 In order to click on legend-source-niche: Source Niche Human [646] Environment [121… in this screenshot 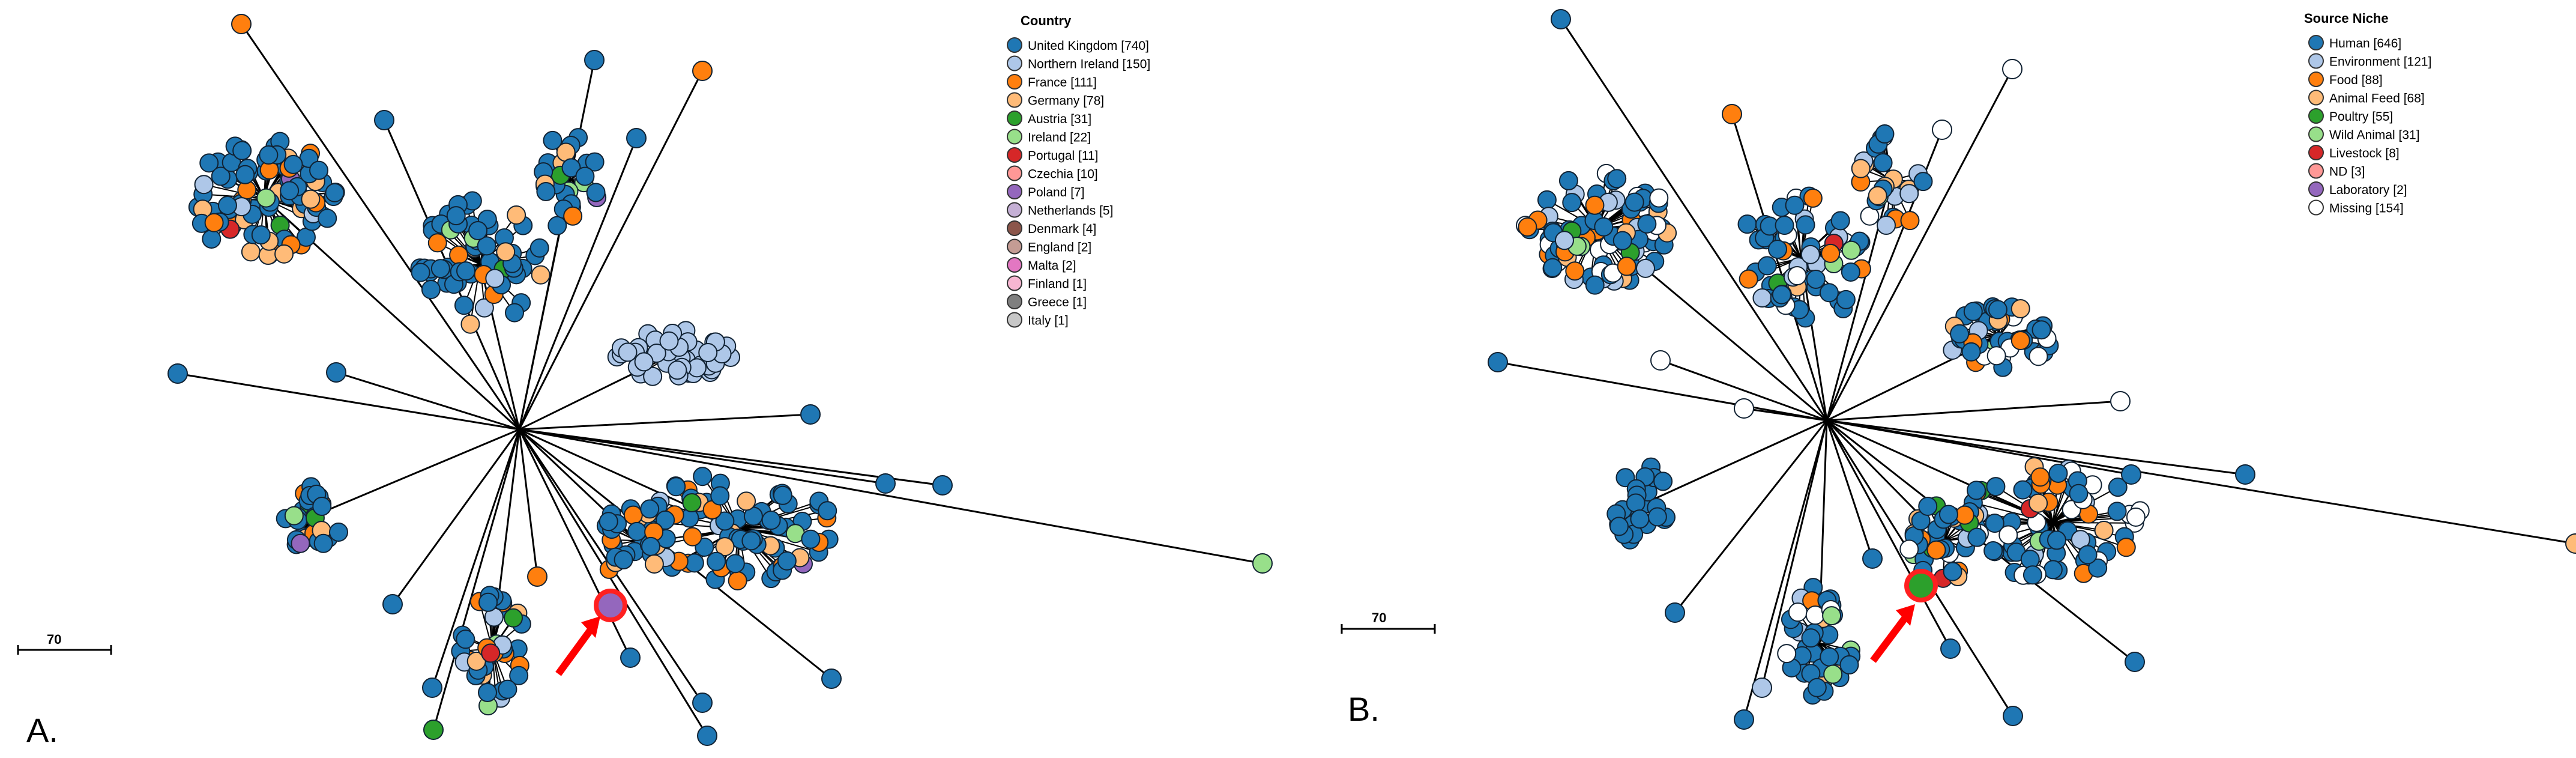, I will do `click(2367, 114)`.